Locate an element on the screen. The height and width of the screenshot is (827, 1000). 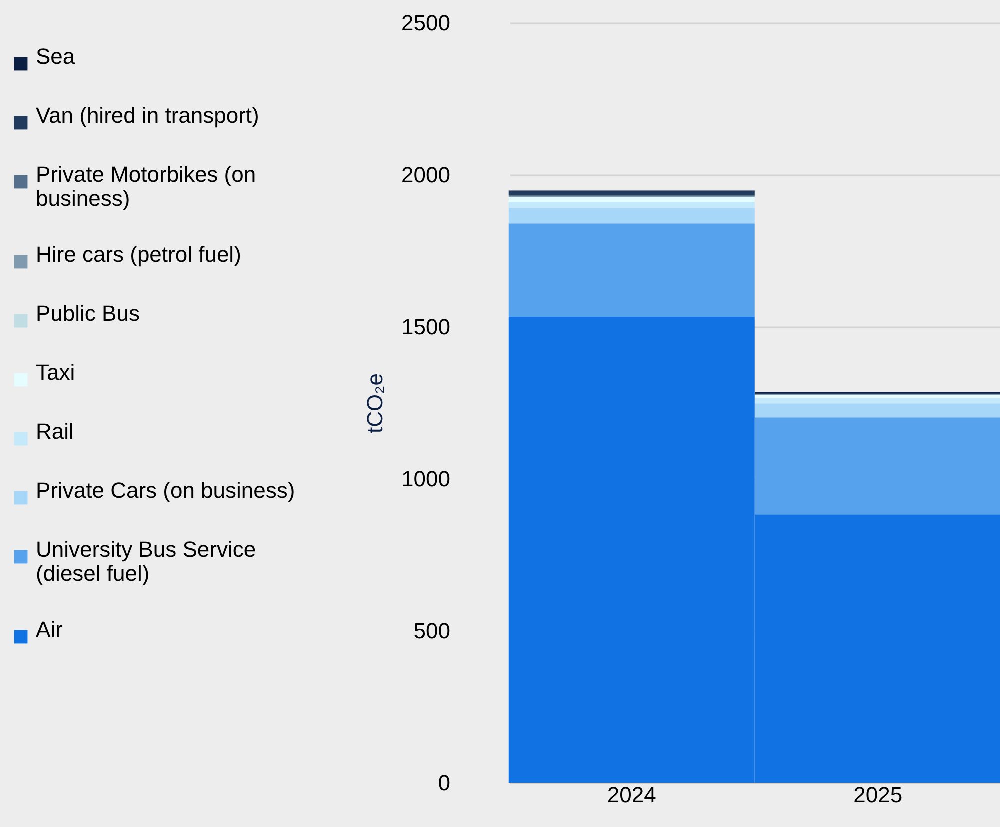
legend-label: Public Bus is located at coordinates (88, 313).